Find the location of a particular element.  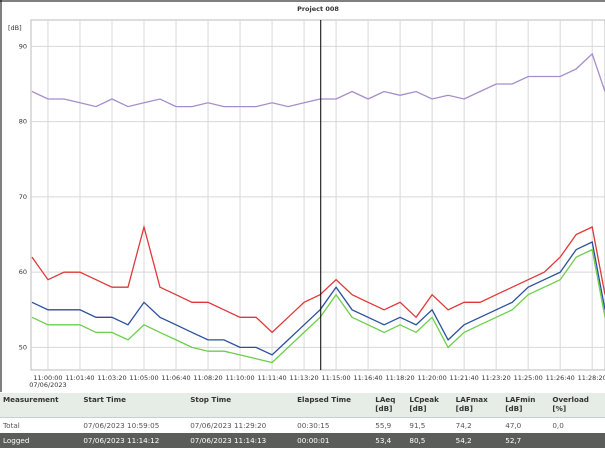

x-tick-label: 11:13:20 is located at coordinates (303, 378).